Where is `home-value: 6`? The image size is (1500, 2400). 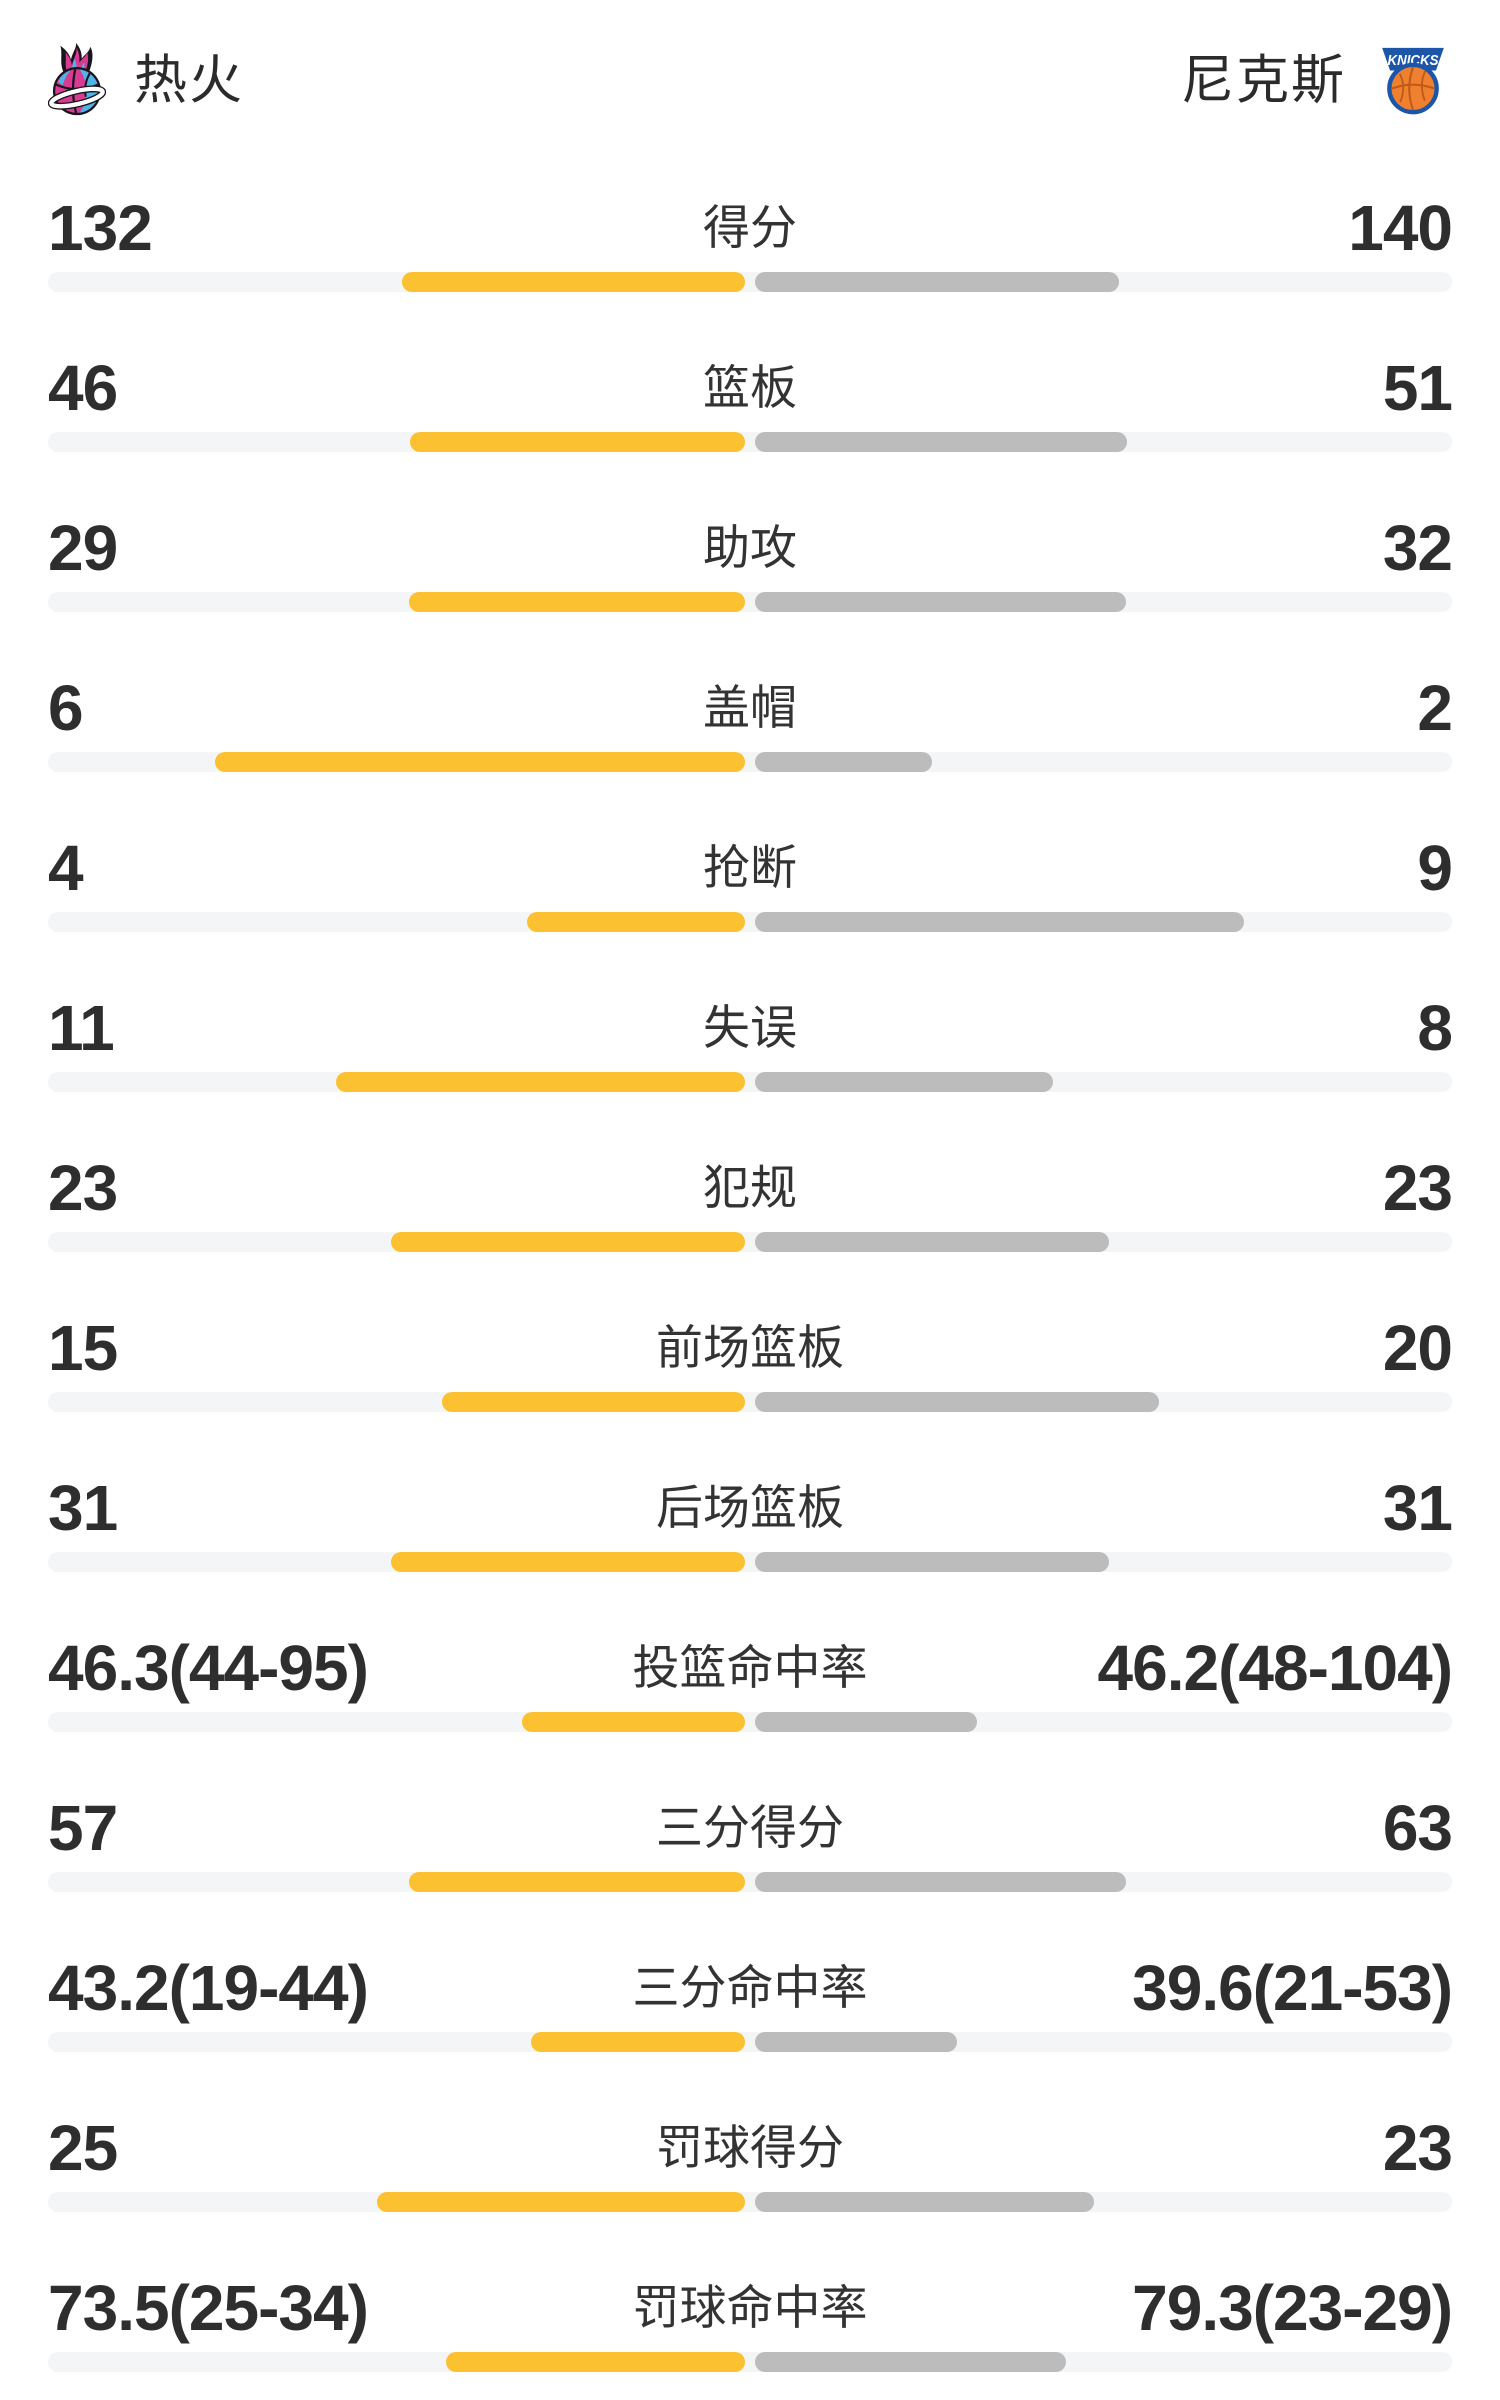 home-value: 6 is located at coordinates (66, 708).